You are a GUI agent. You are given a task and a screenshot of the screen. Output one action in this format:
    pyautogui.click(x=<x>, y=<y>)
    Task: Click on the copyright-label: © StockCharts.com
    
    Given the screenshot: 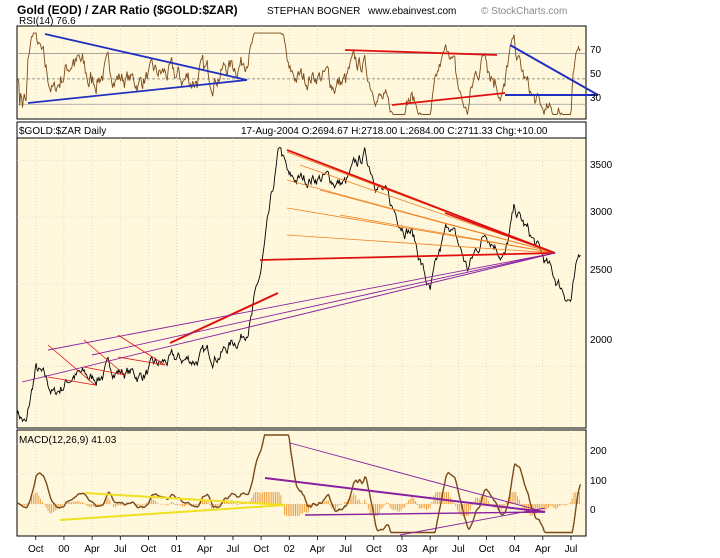 What is the action you would take?
    pyautogui.click(x=524, y=11)
    